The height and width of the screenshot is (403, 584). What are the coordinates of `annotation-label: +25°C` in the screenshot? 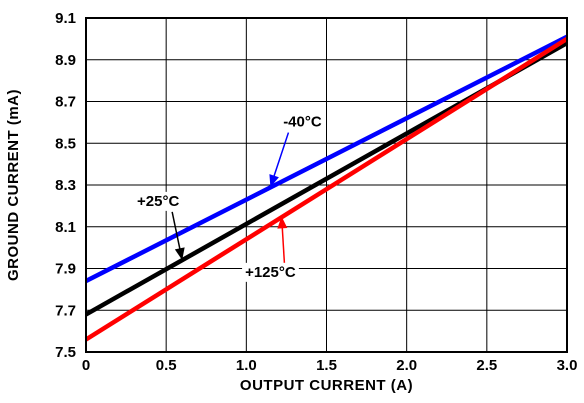 It's located at (158, 201).